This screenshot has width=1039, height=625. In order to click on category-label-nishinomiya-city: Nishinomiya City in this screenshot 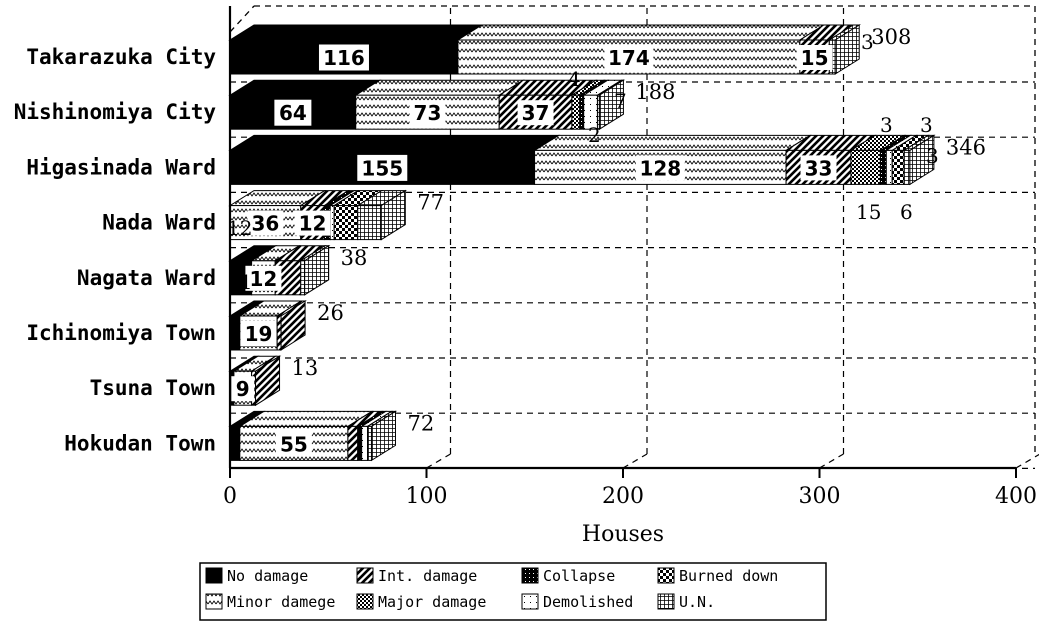, I will do `click(115, 112)`.